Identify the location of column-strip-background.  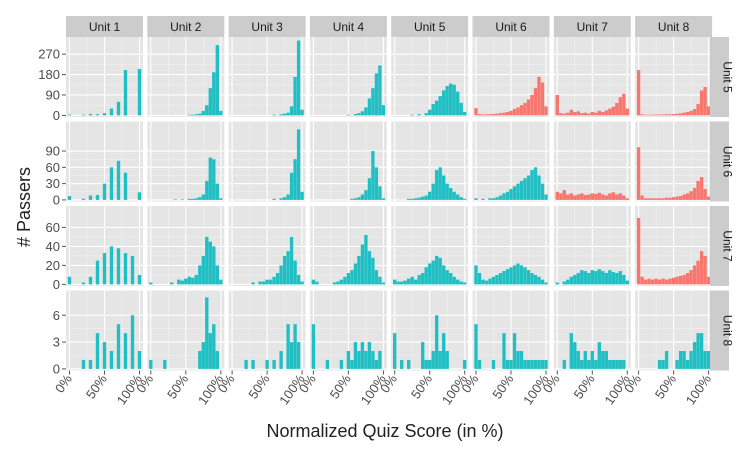
(592, 26).